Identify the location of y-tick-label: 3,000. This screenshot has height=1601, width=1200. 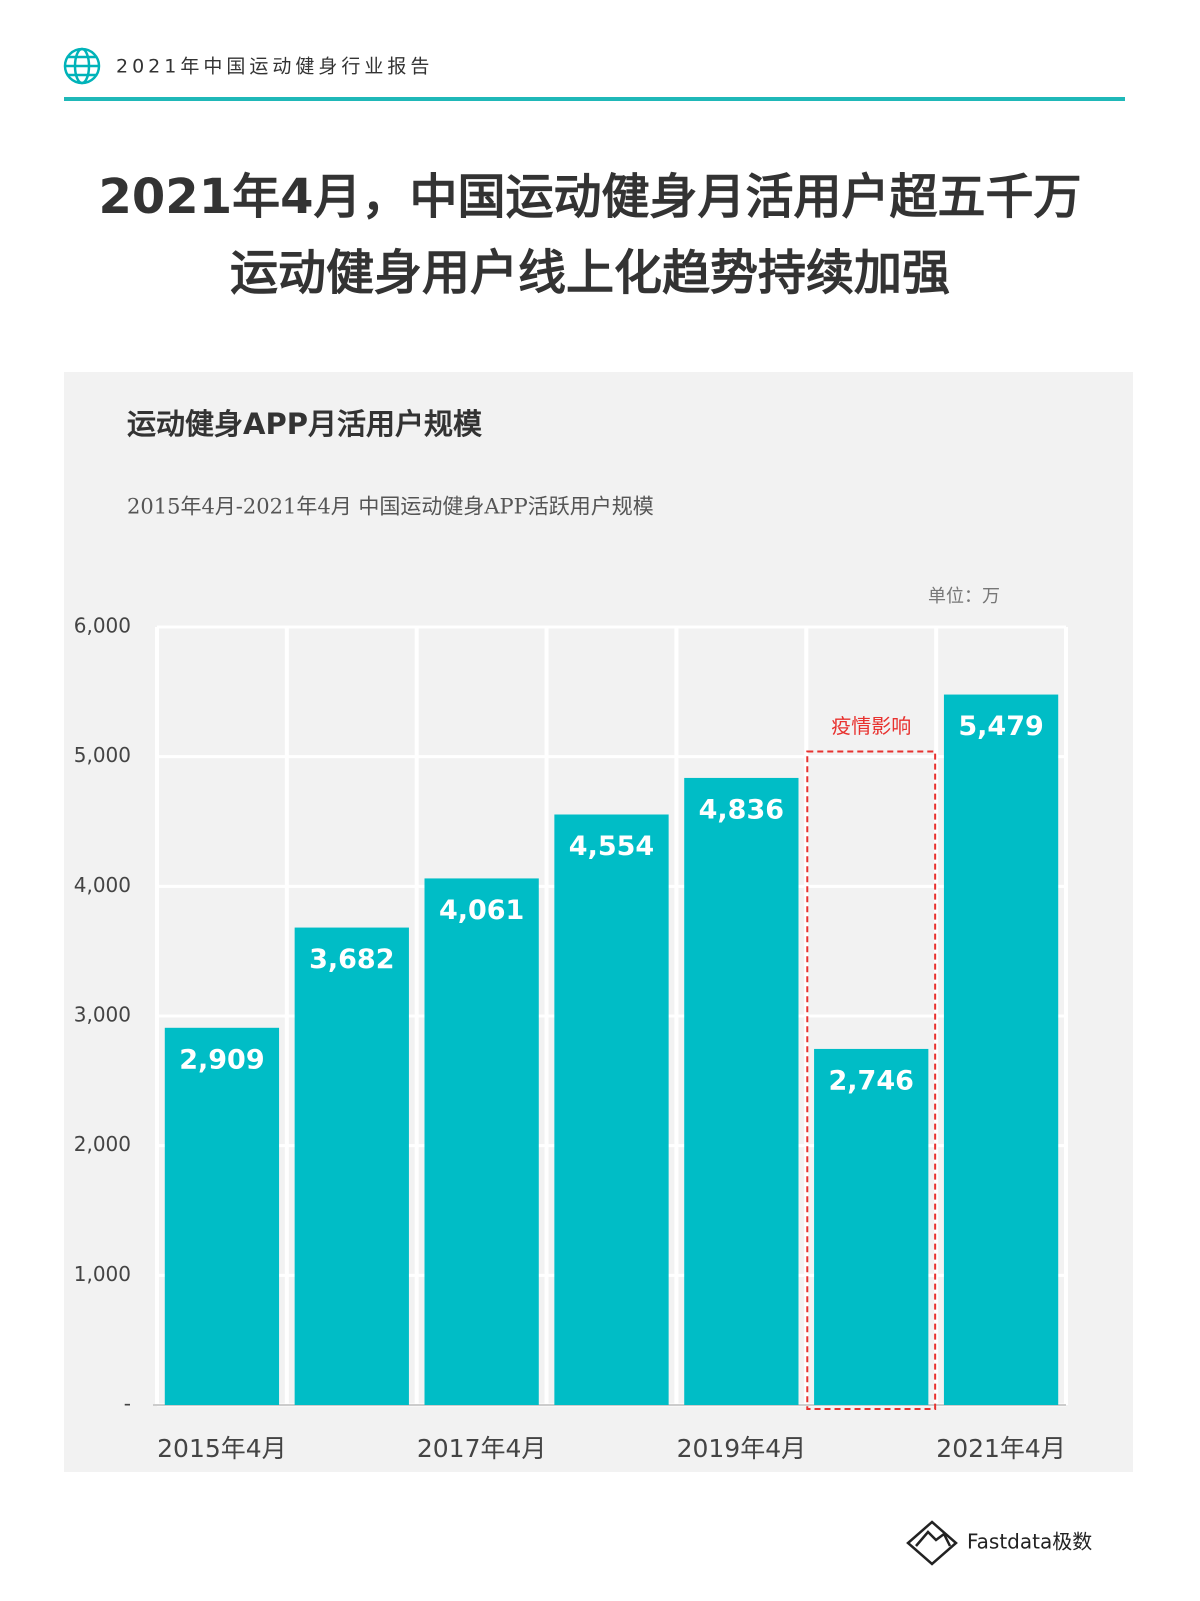
(102, 1015).